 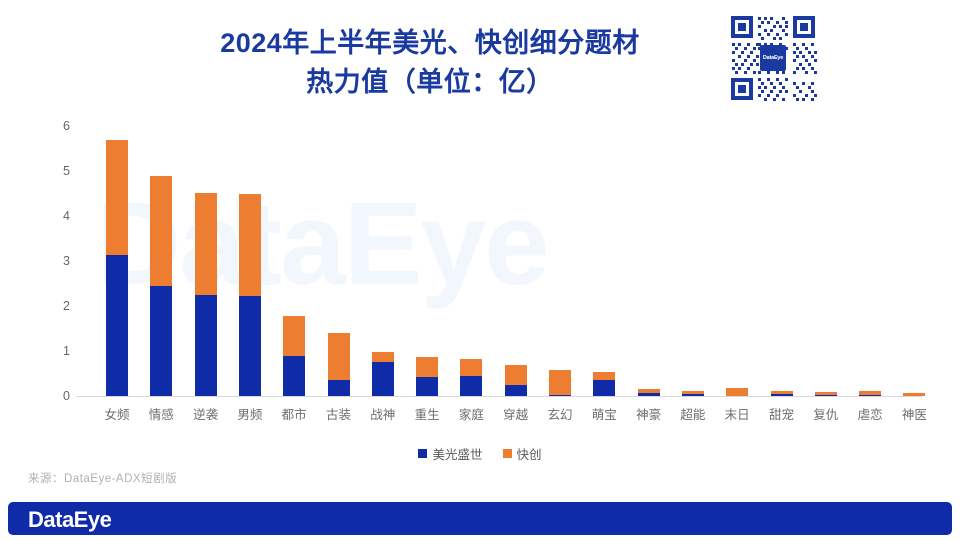 What do you see at coordinates (471, 415) in the screenshot?
I see `x-axis-tick-label: 家庭` at bounding box center [471, 415].